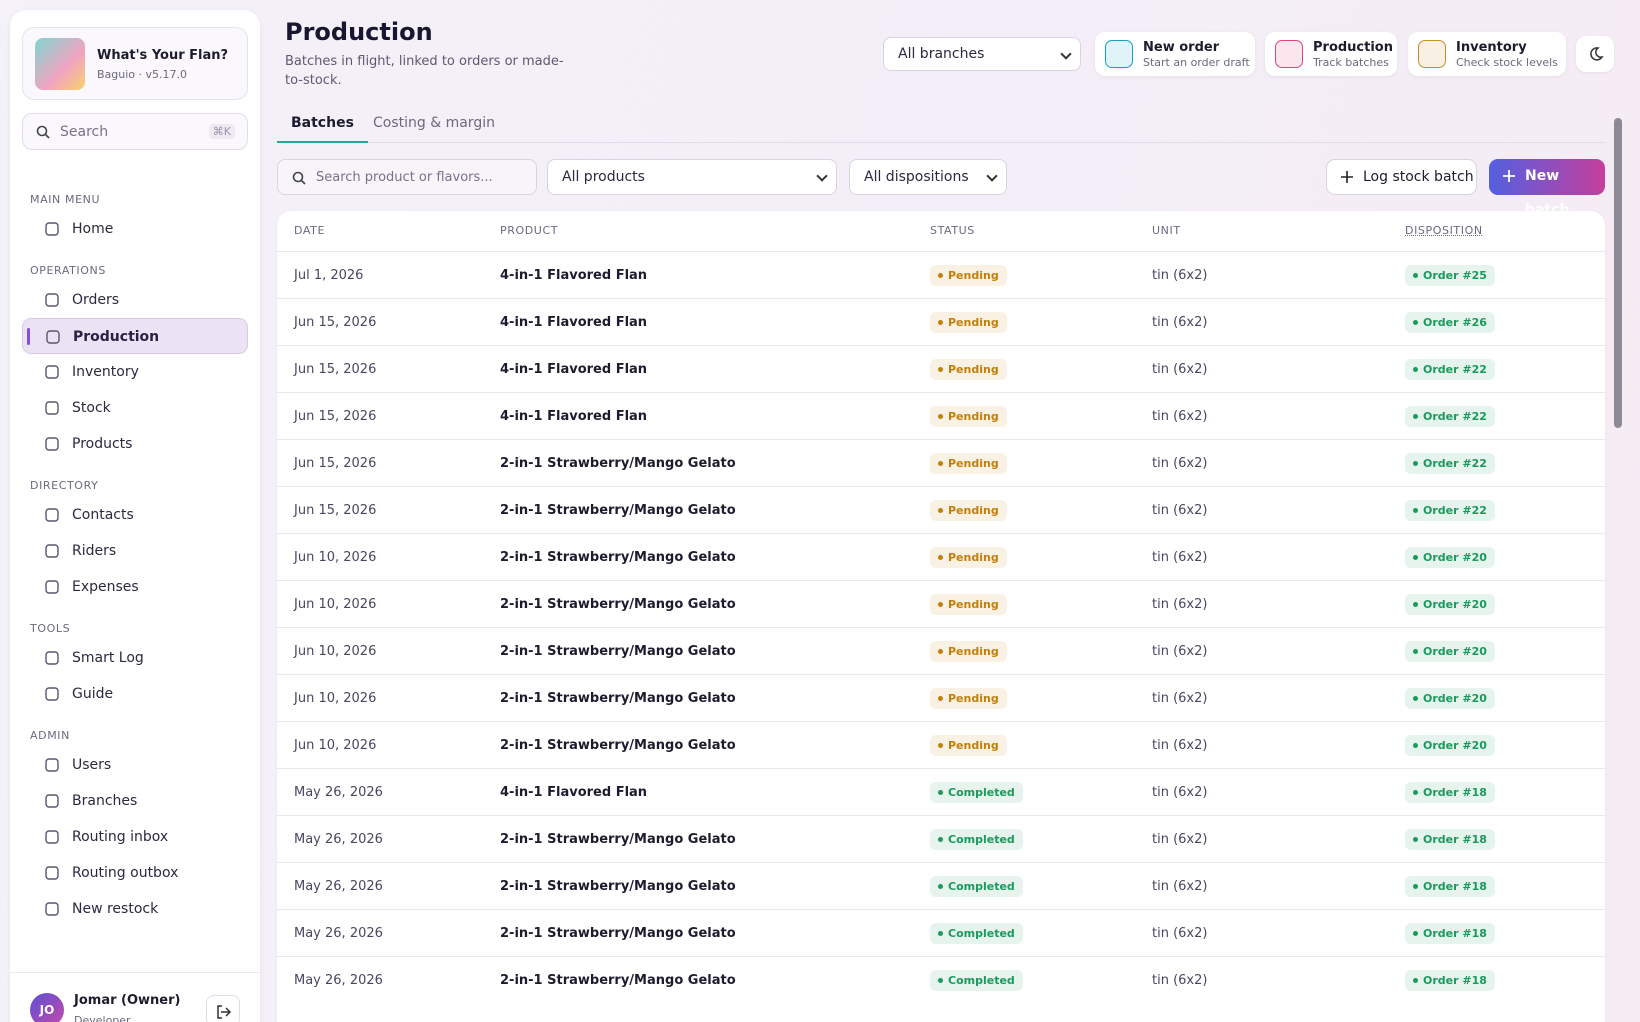 This screenshot has width=1640, height=1022. What do you see at coordinates (135, 408) in the screenshot?
I see `nav-item: Stock` at bounding box center [135, 408].